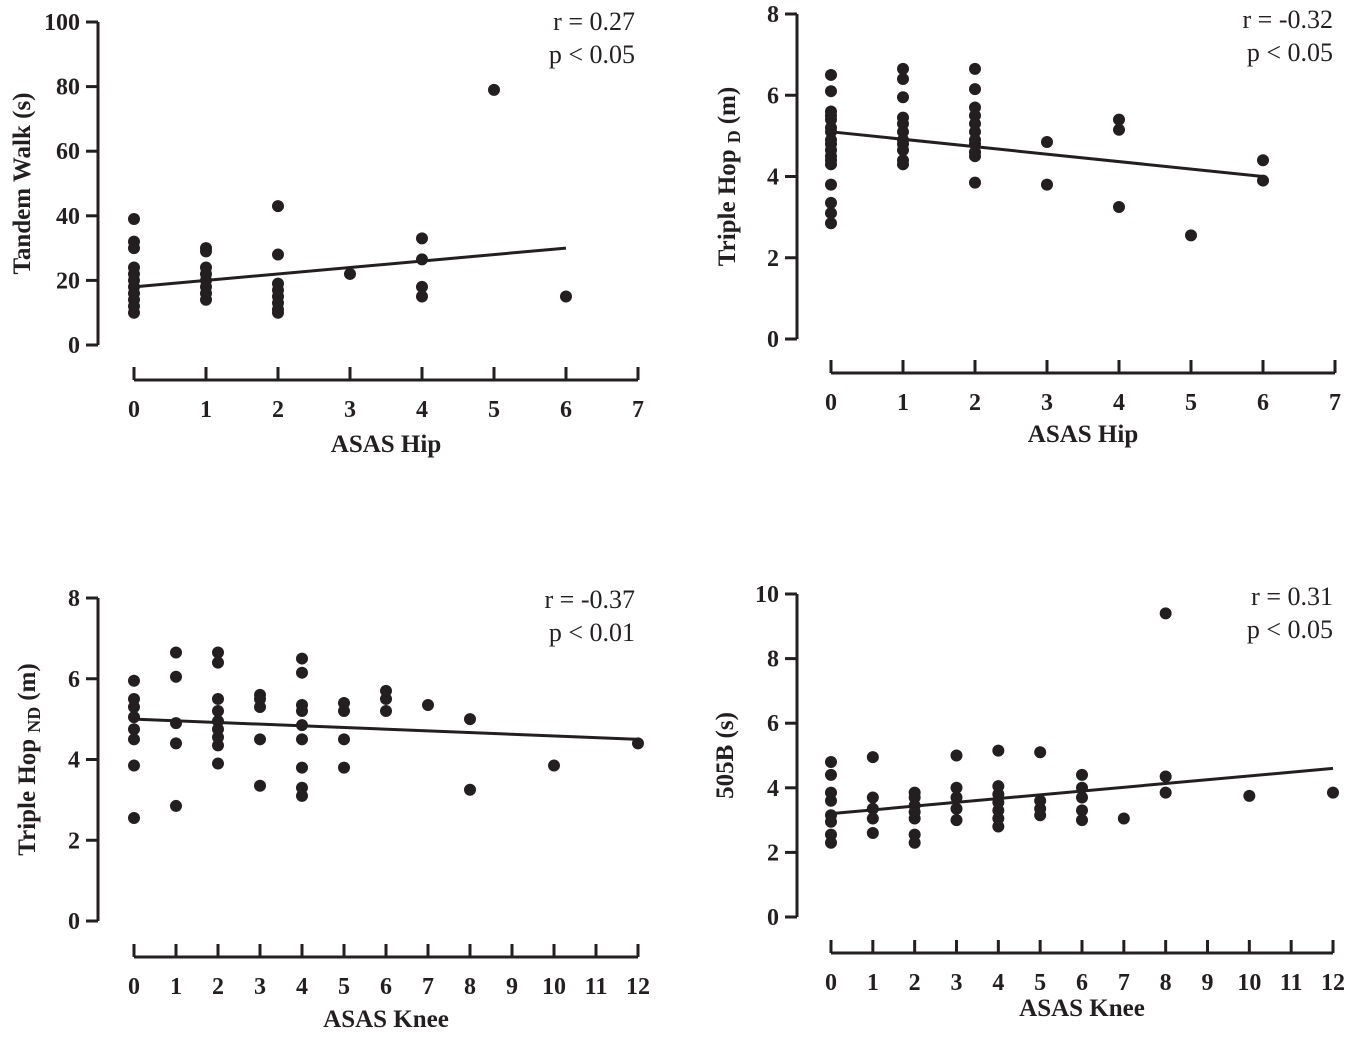  What do you see at coordinates (1191, 403) in the screenshot?
I see `x-tick-label: 5` at bounding box center [1191, 403].